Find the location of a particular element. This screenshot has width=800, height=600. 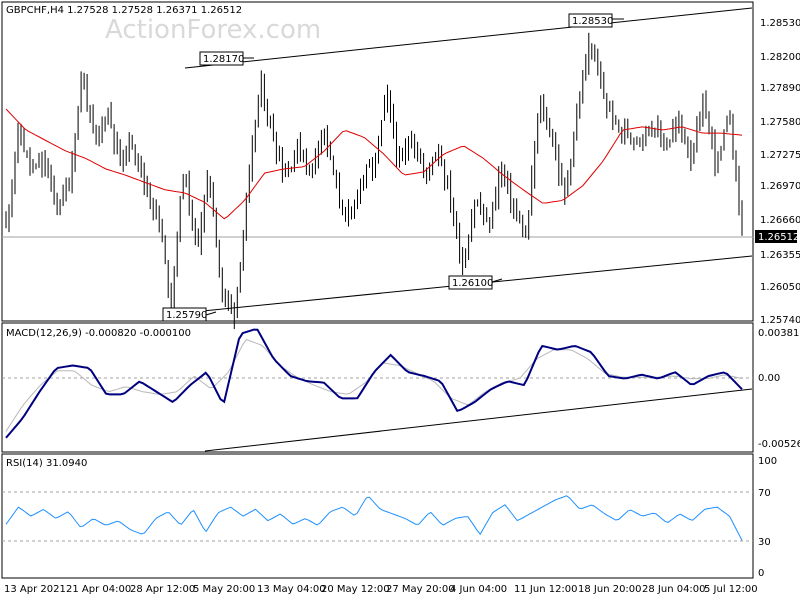

annotation-high-2: 1.28530 is located at coordinates (596, 20).